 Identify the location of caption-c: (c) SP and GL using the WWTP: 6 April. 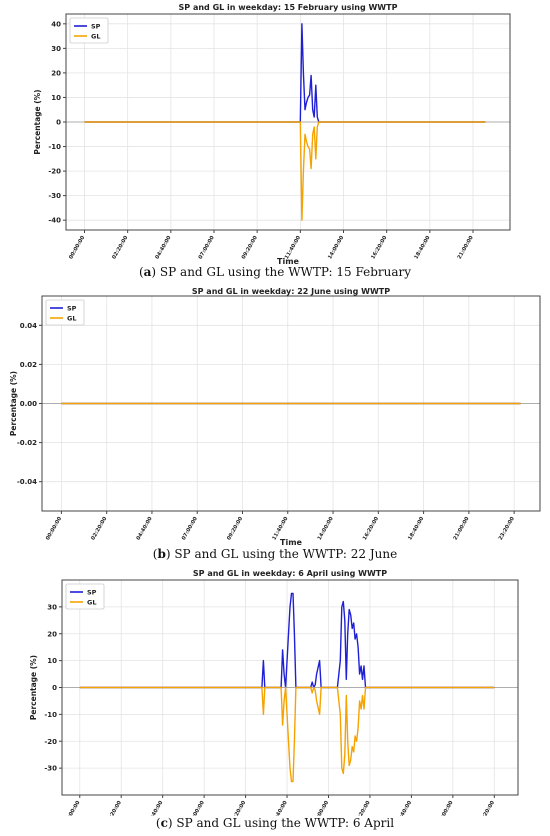
(275, 823).